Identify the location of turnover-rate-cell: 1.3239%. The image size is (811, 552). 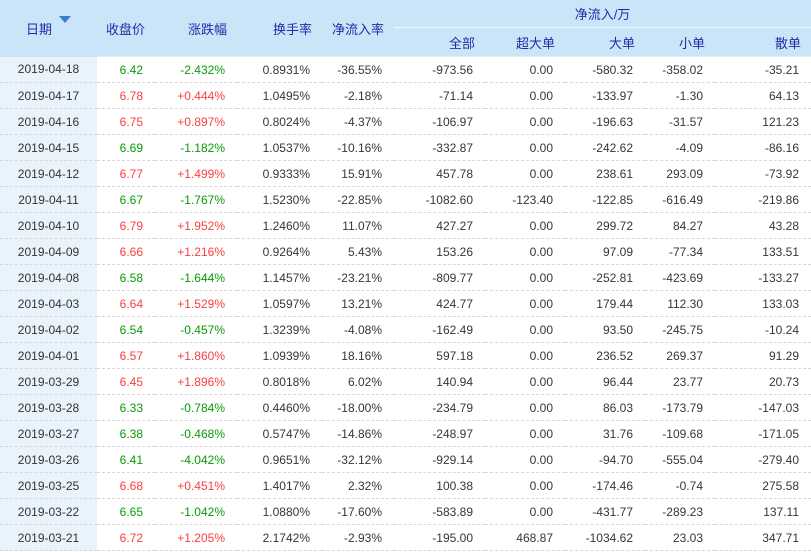
(279, 329).